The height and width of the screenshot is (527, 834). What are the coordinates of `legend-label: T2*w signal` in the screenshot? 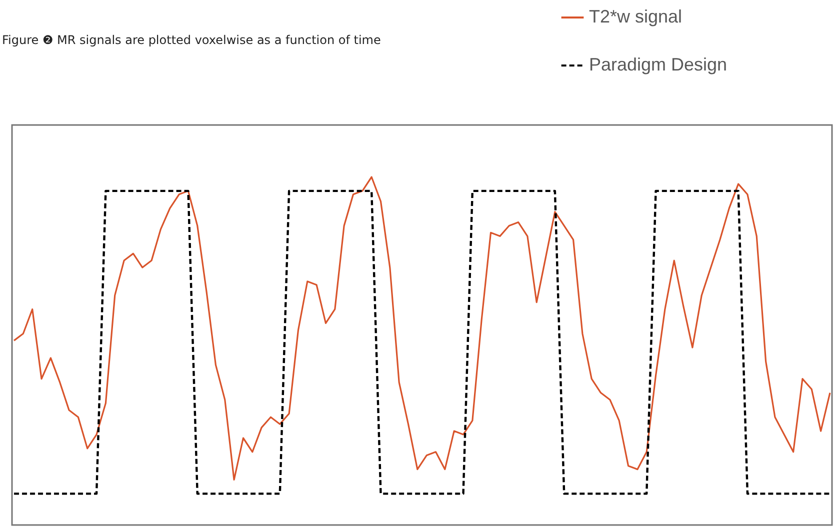 It's located at (635, 16).